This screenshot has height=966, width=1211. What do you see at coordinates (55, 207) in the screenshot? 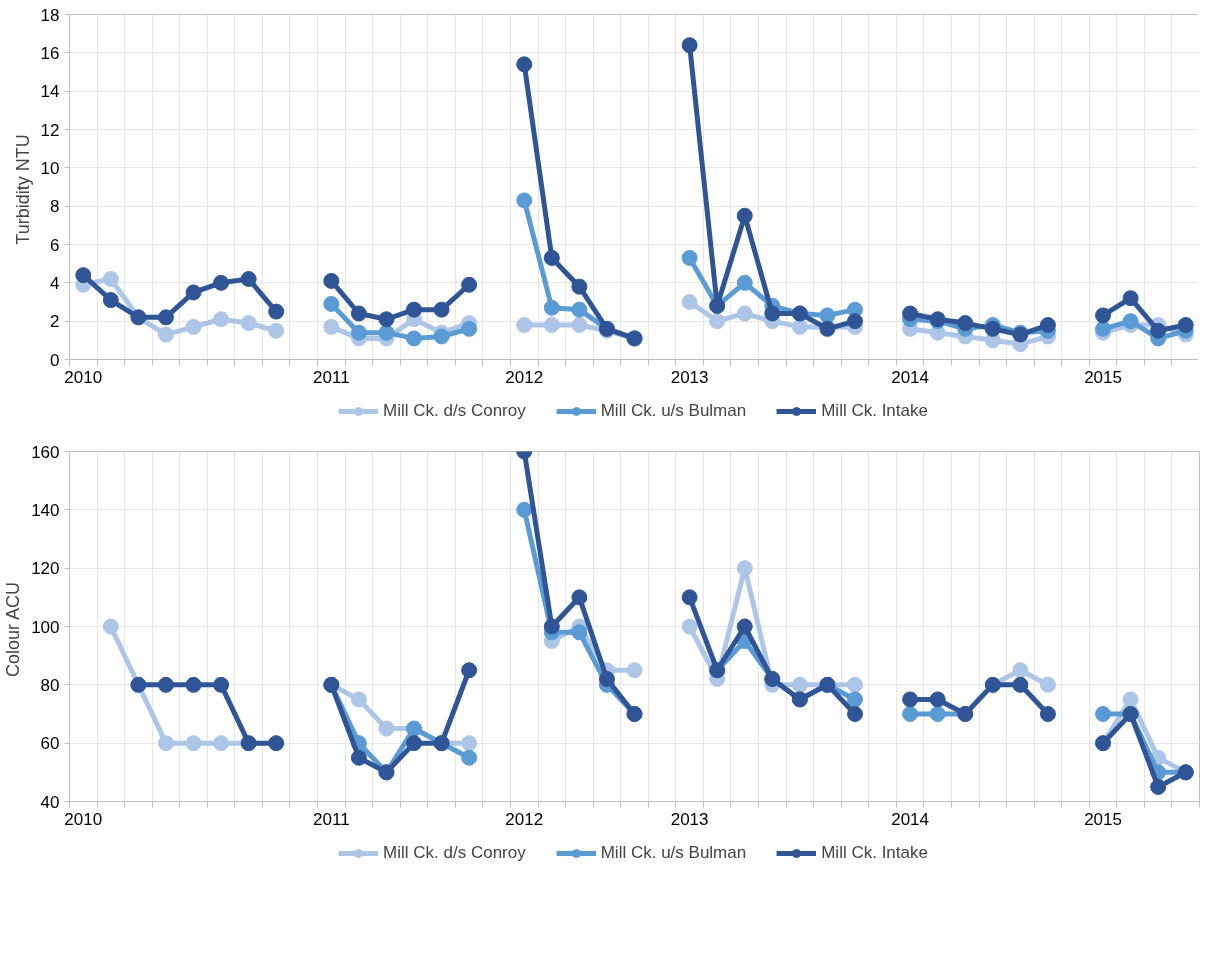
I see `y-tick-label: 8` at bounding box center [55, 207].